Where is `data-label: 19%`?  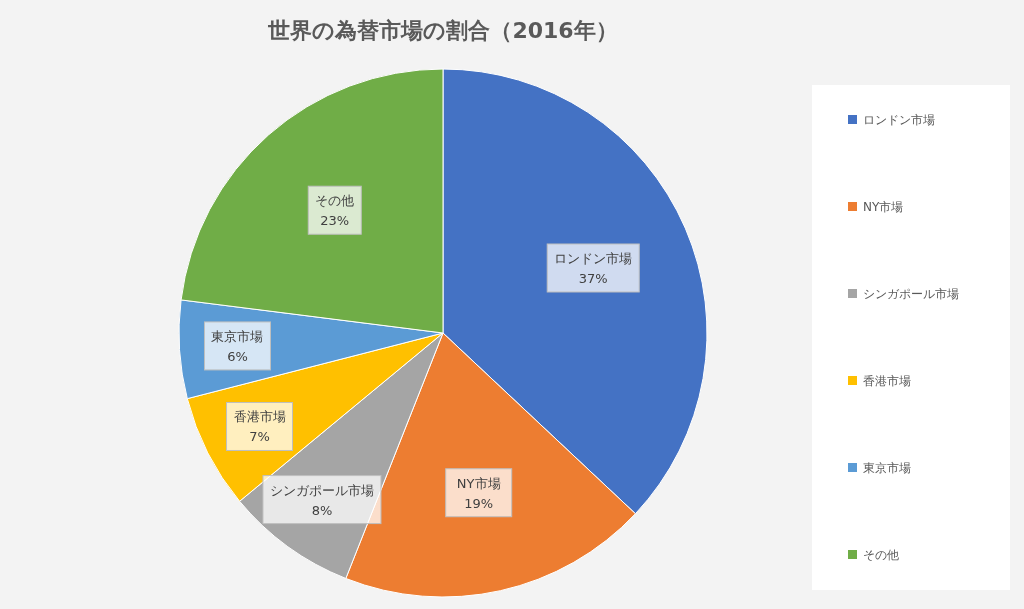 data-label: 19% is located at coordinates (479, 503).